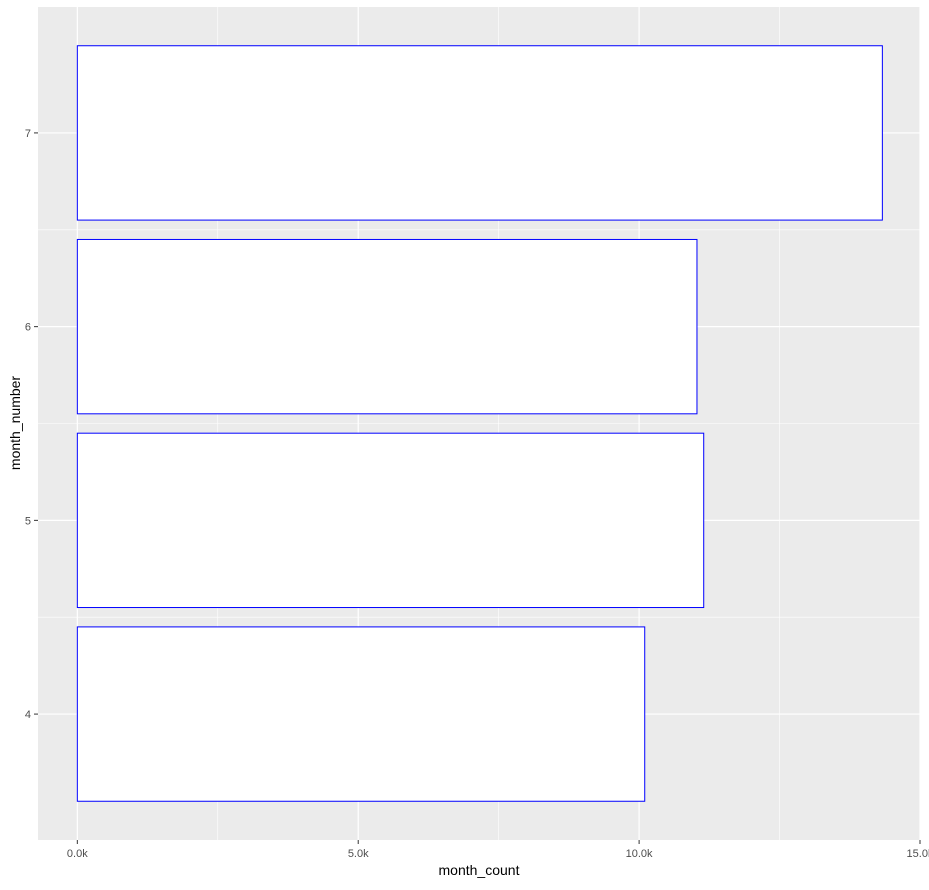 Image resolution: width=929 pixels, height=890 pixels. I want to click on y-tick-label: 4, so click(28, 715).